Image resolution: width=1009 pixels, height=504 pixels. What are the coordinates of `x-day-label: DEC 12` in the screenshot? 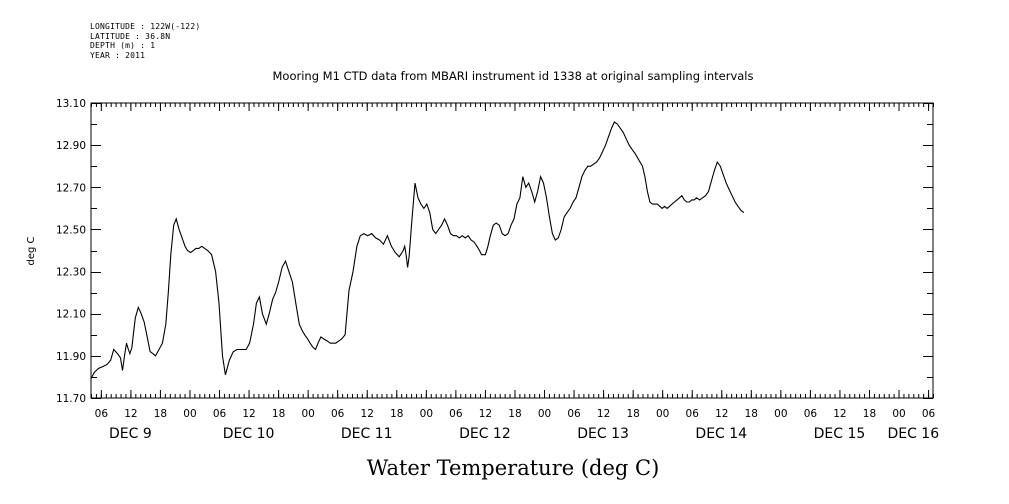 It's located at (485, 434).